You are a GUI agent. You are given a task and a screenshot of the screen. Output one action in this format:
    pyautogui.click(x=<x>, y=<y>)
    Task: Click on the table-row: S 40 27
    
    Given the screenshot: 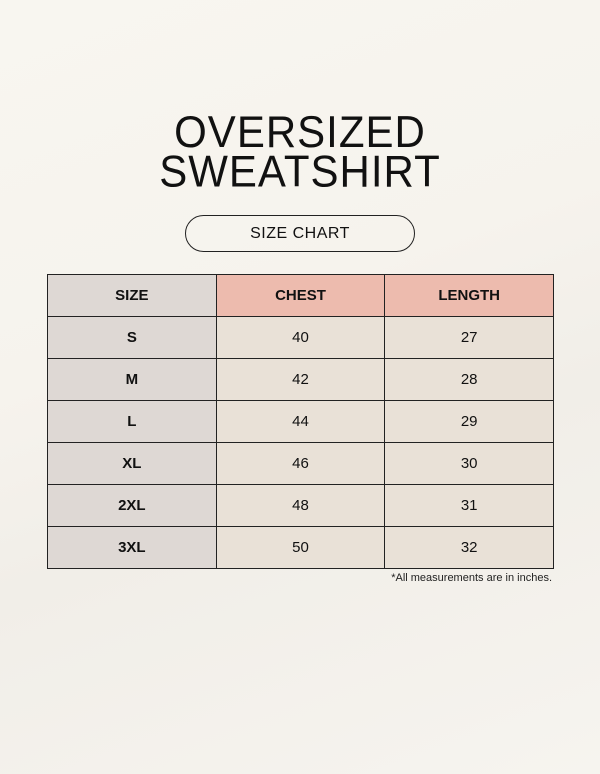 What is the action you would take?
    pyautogui.click(x=300, y=337)
    